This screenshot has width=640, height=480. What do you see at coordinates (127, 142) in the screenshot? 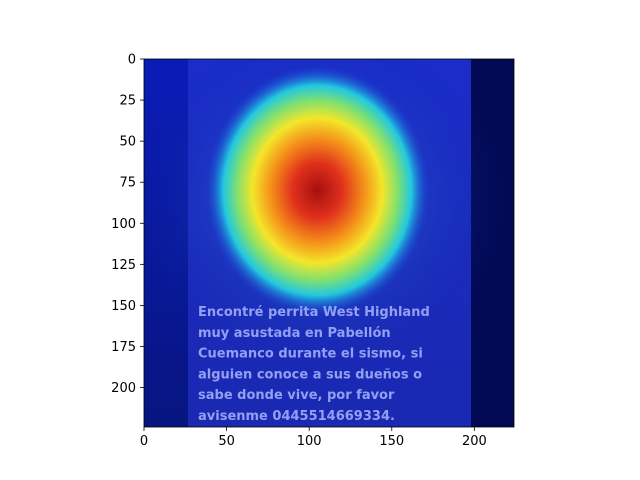
I see `y-tick-label: 50` at bounding box center [127, 142].